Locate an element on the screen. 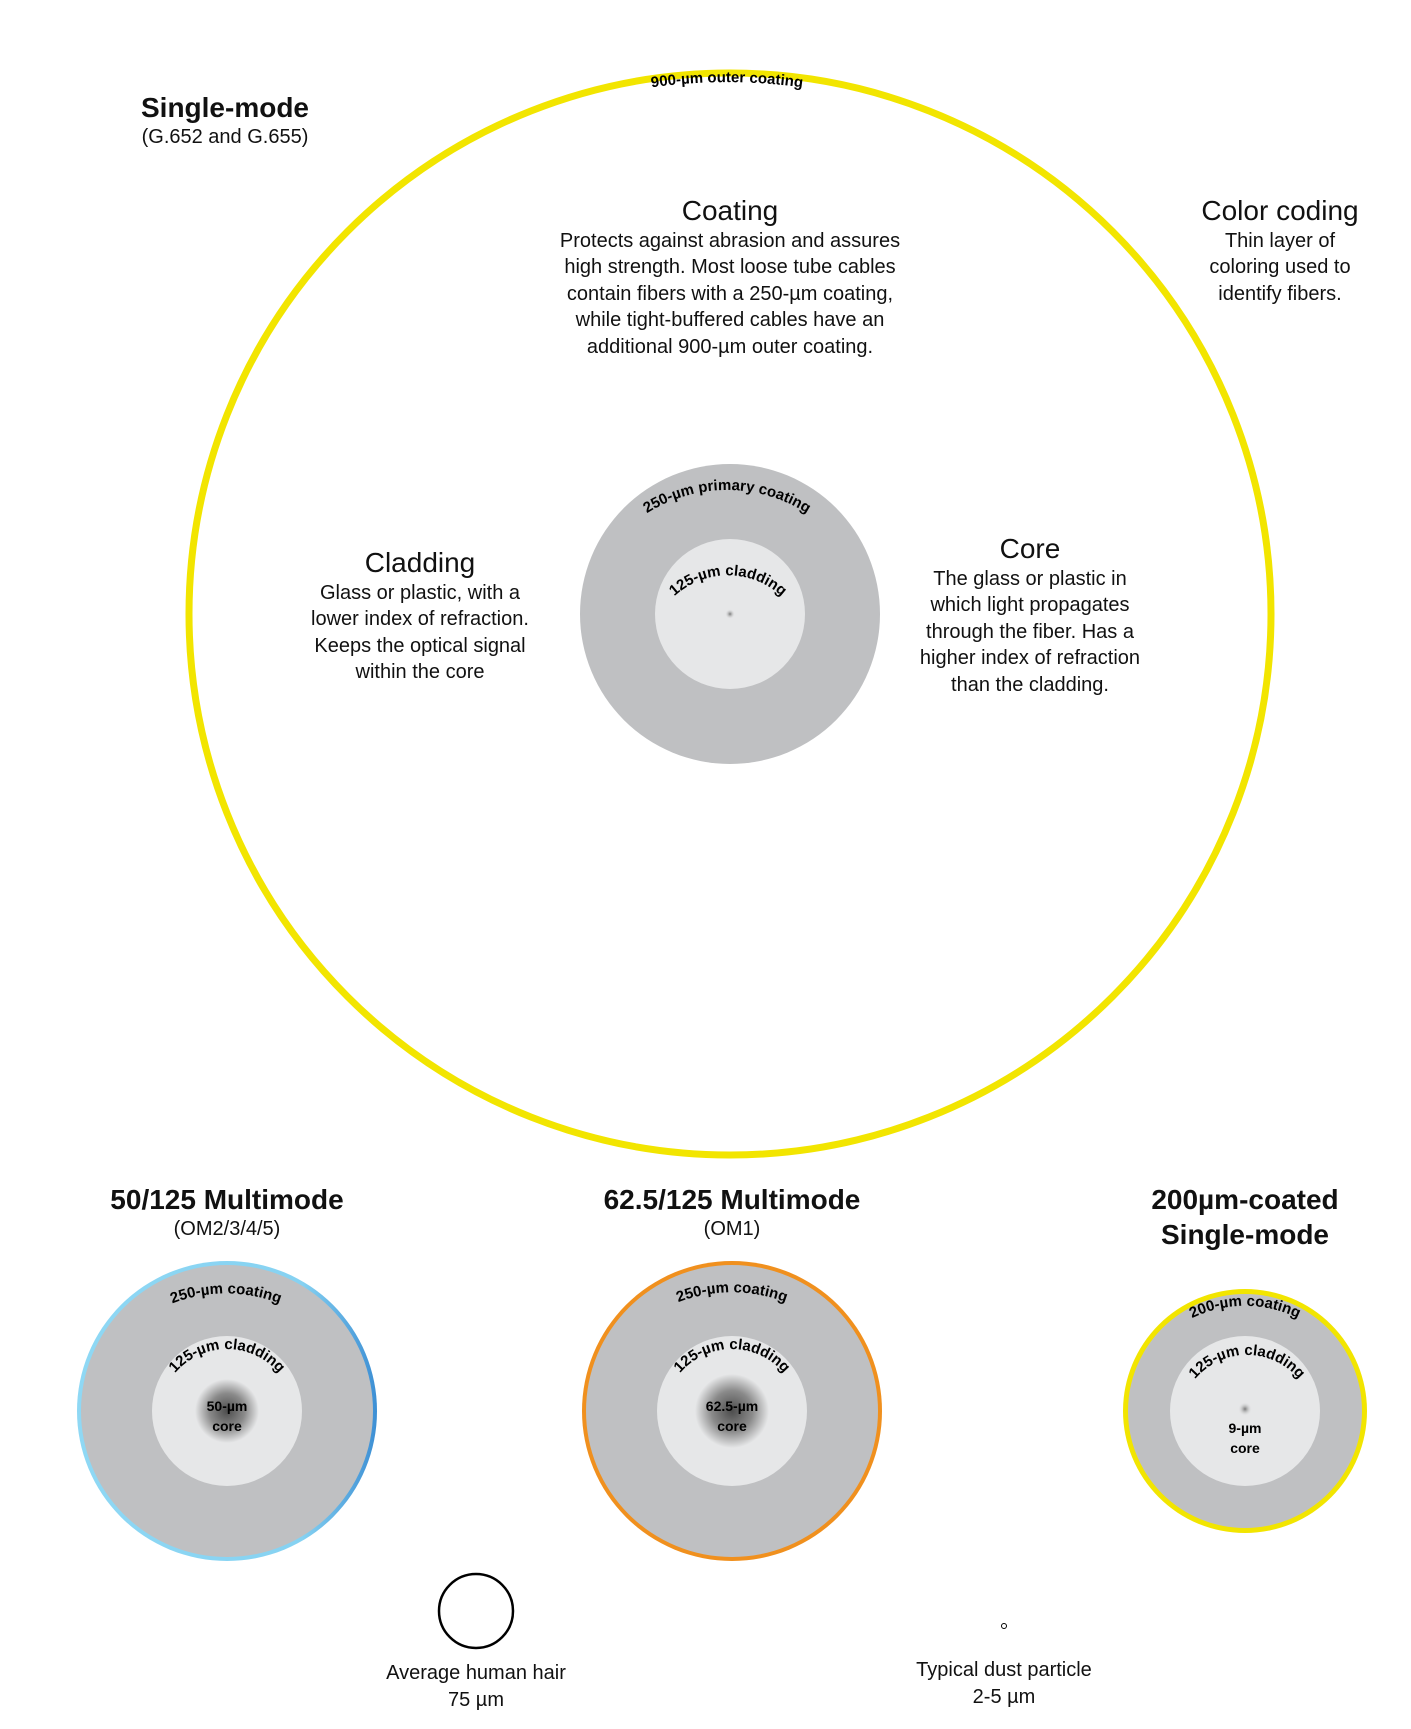 The height and width of the screenshot is (1729, 1411). coated200-core-dot is located at coordinates (1245, 1409).